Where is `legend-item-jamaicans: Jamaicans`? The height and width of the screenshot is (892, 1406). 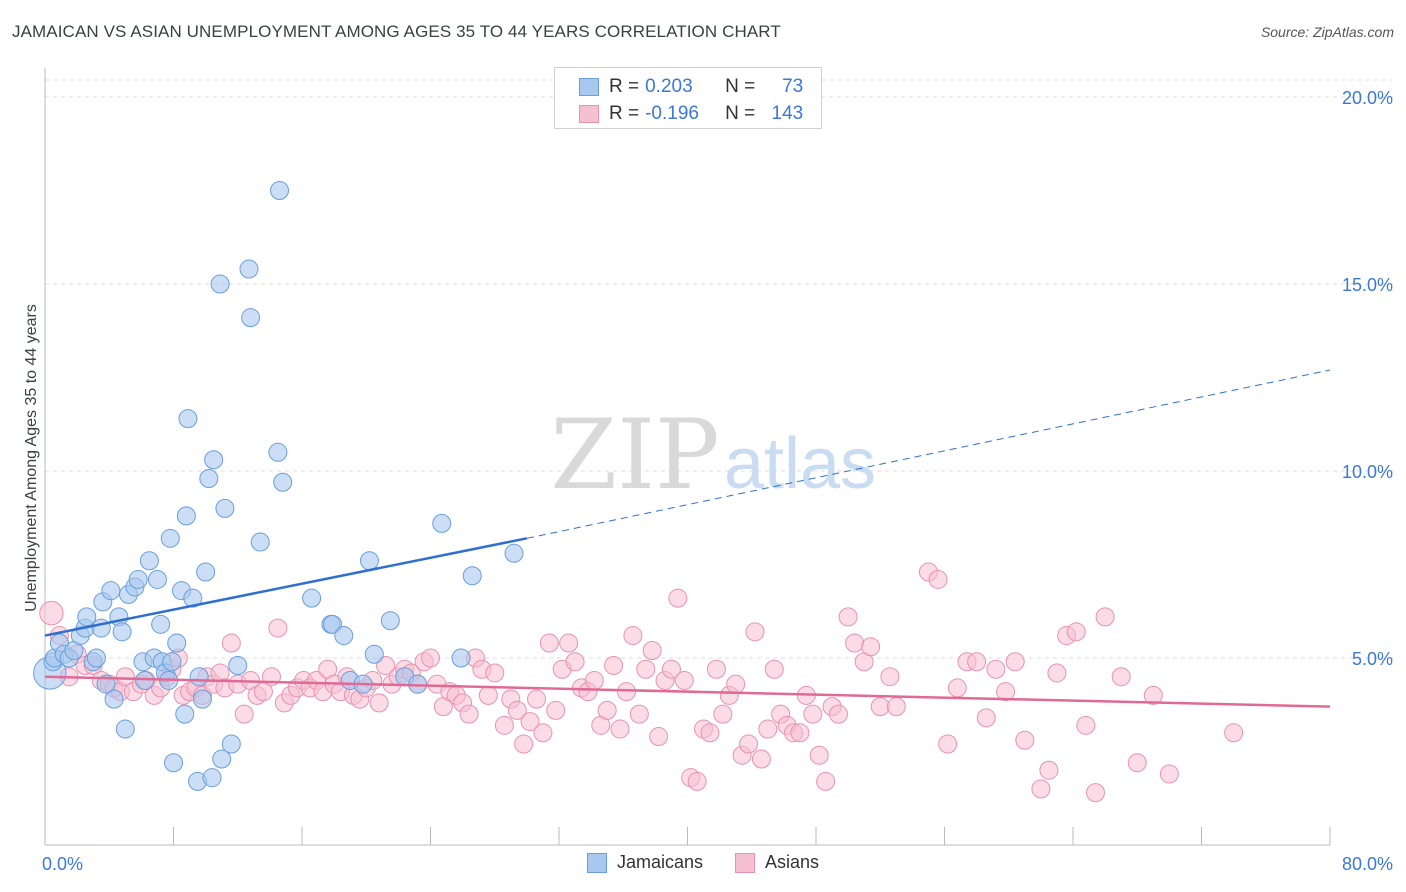 legend-item-jamaicans: Jamaicans is located at coordinates (644, 862).